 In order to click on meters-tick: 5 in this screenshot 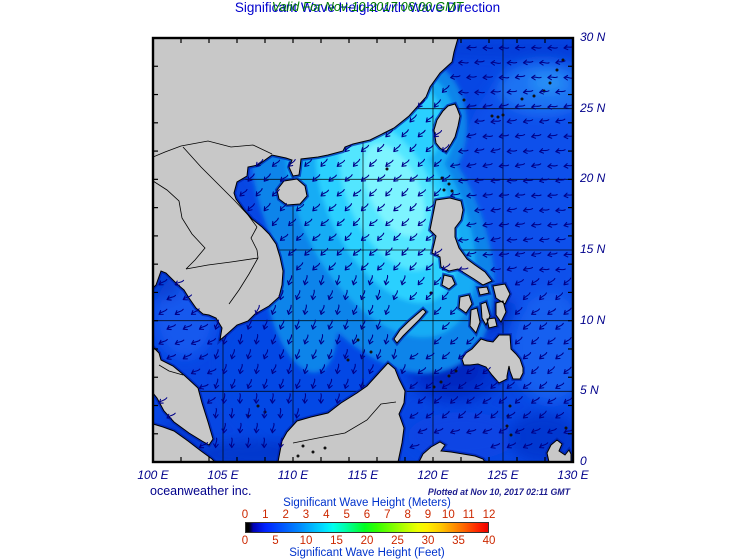, I will do `click(346, 515)`.